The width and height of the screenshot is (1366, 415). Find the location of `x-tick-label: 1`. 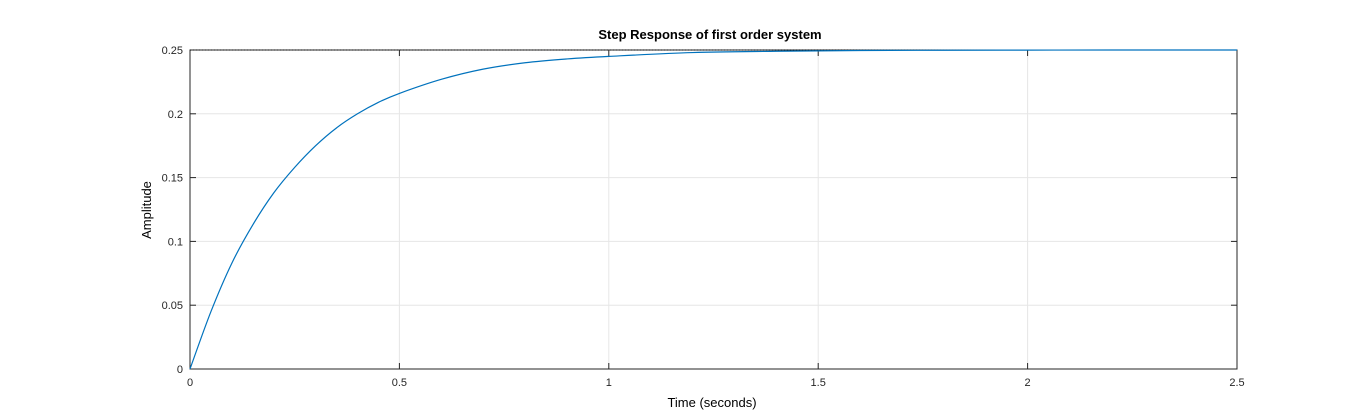

x-tick-label: 1 is located at coordinates (609, 383).